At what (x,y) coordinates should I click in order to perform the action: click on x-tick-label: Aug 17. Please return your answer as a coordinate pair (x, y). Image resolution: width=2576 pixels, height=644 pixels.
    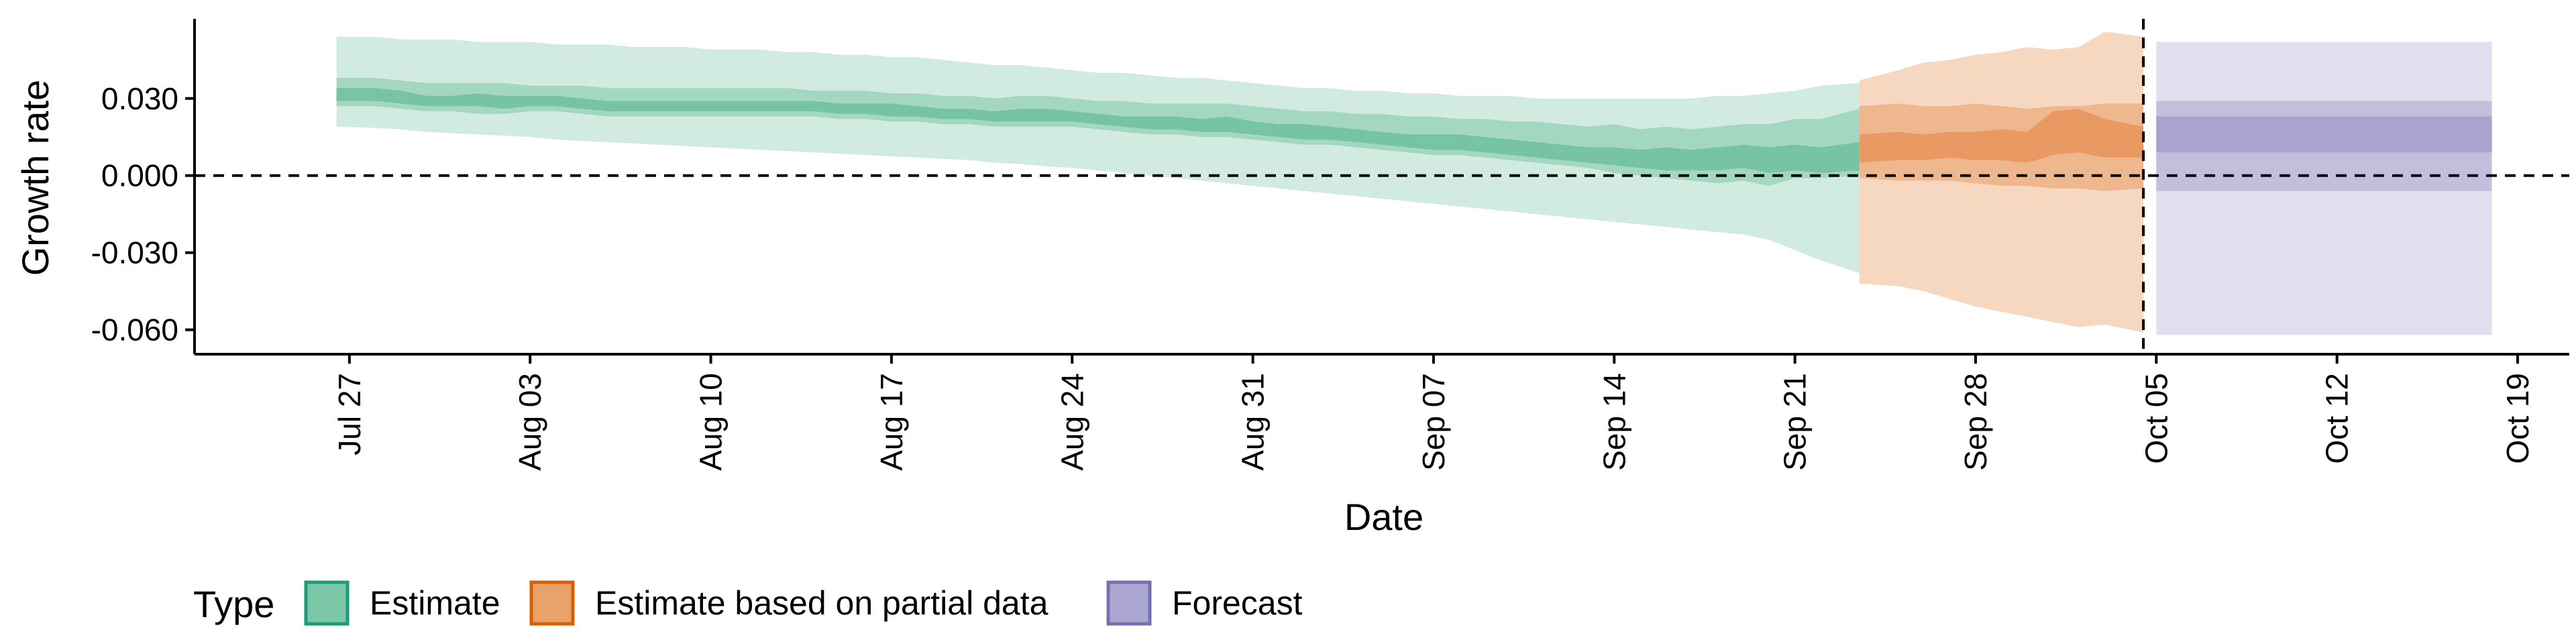
    Looking at the image, I should click on (891, 422).